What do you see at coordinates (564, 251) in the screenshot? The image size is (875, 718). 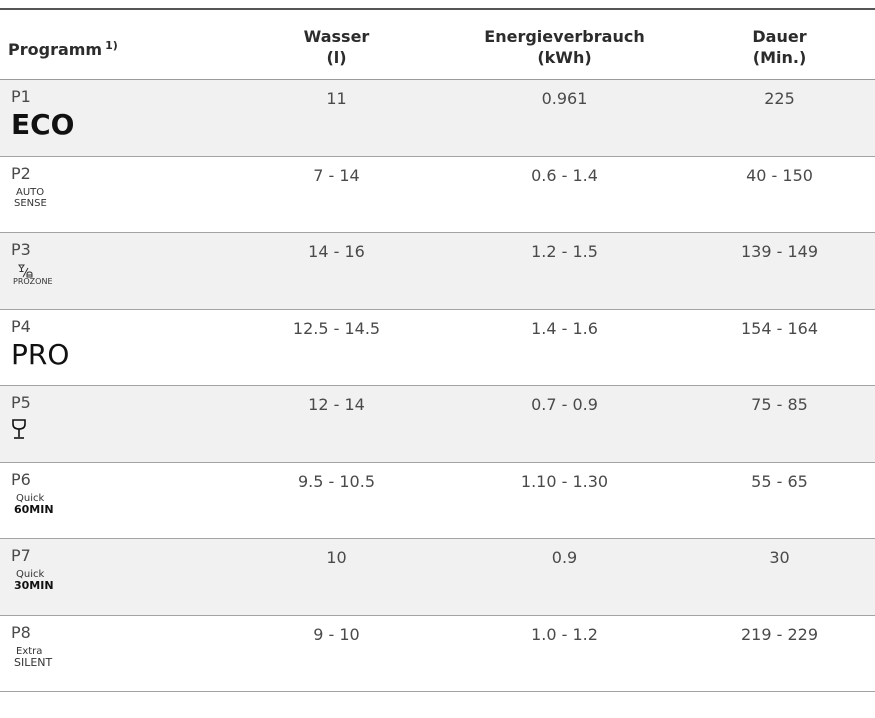 I see `energy-value: 1.2 - 1.5` at bounding box center [564, 251].